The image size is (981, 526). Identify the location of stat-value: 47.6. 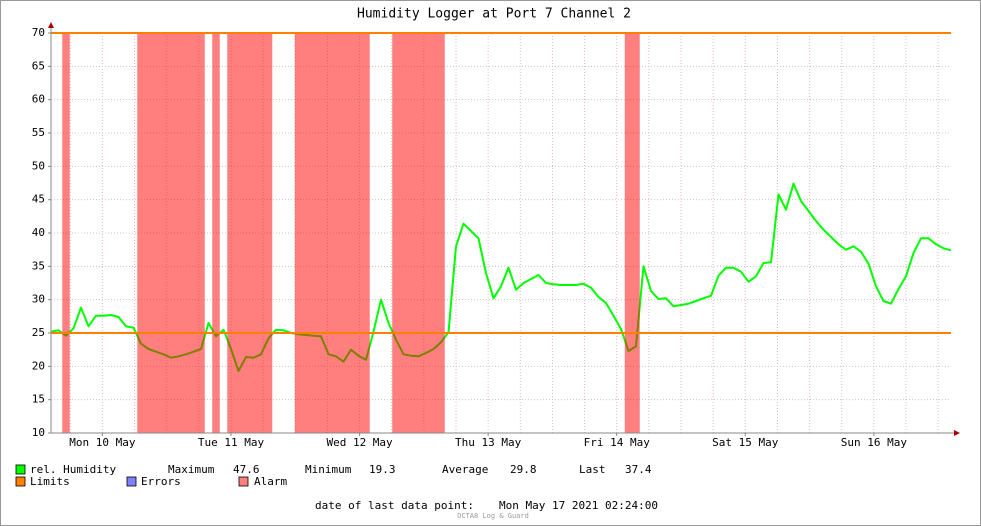
(246, 469).